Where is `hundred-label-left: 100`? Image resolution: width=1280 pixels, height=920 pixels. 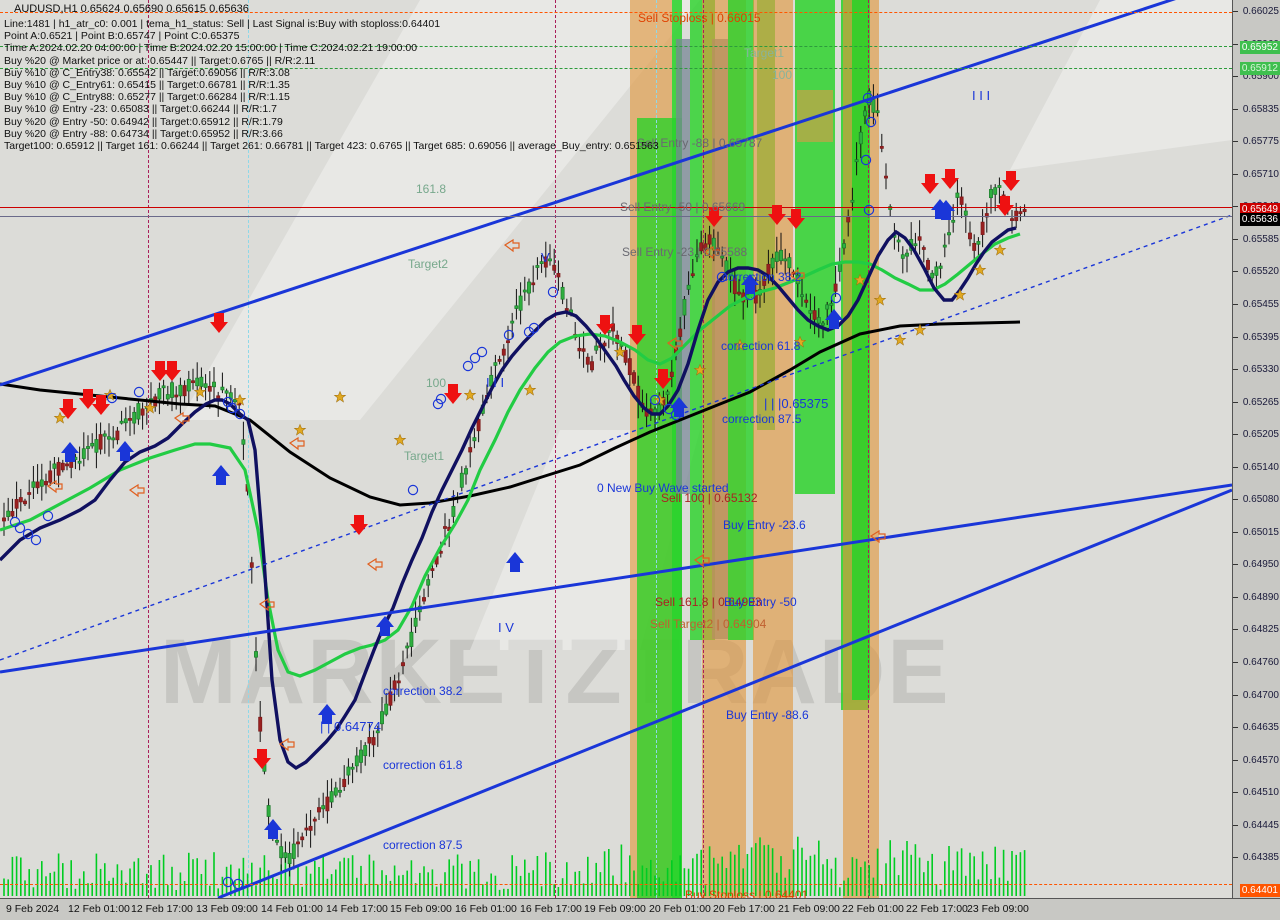 hundred-label-left: 100 is located at coordinates (436, 383).